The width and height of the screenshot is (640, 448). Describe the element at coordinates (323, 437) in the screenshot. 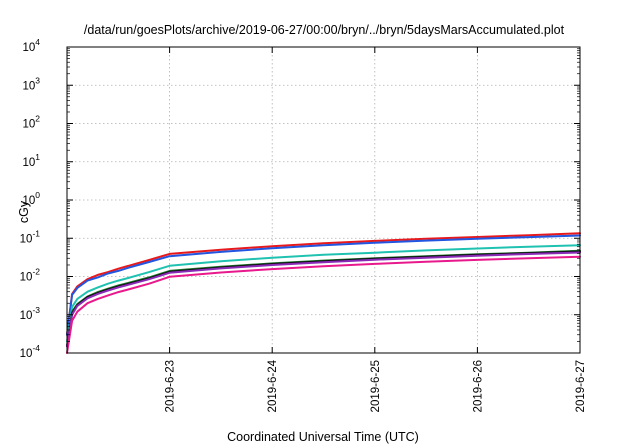

I see `x-axis-label: Coordinated Universal Time (UTC)` at that location.